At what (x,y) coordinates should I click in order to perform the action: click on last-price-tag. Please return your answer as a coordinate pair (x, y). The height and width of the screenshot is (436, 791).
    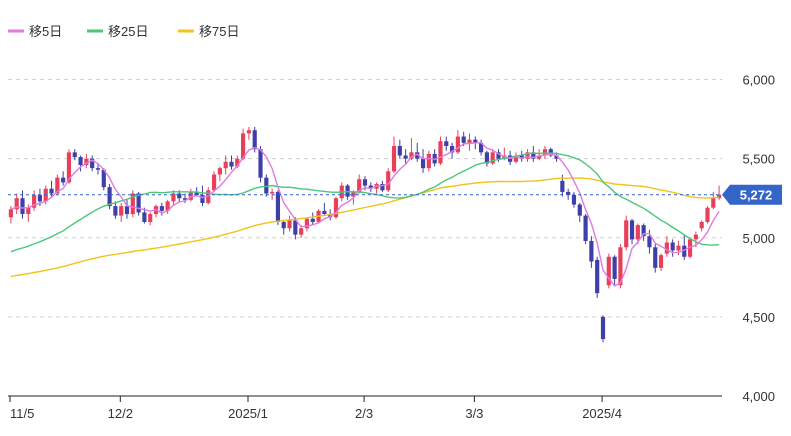
    Looking at the image, I should click on (752, 194).